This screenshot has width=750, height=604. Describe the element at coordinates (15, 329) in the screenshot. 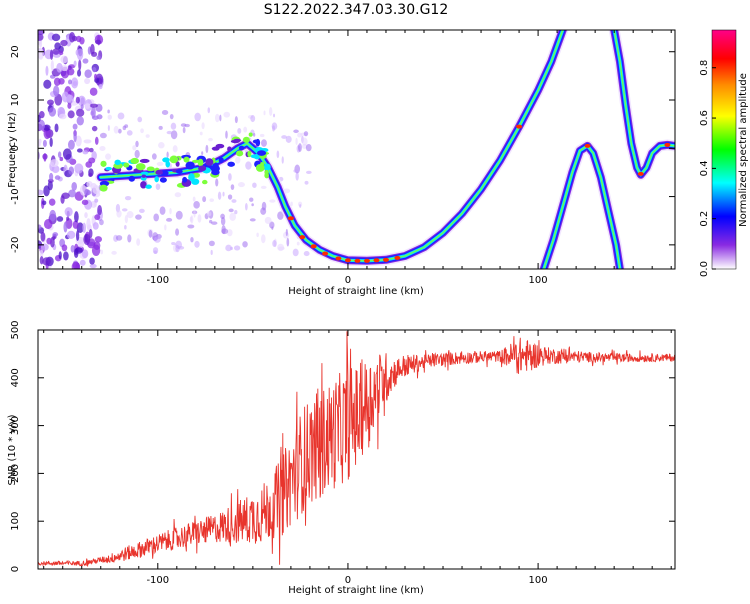

I see `snr-ytick-label: 500` at that location.